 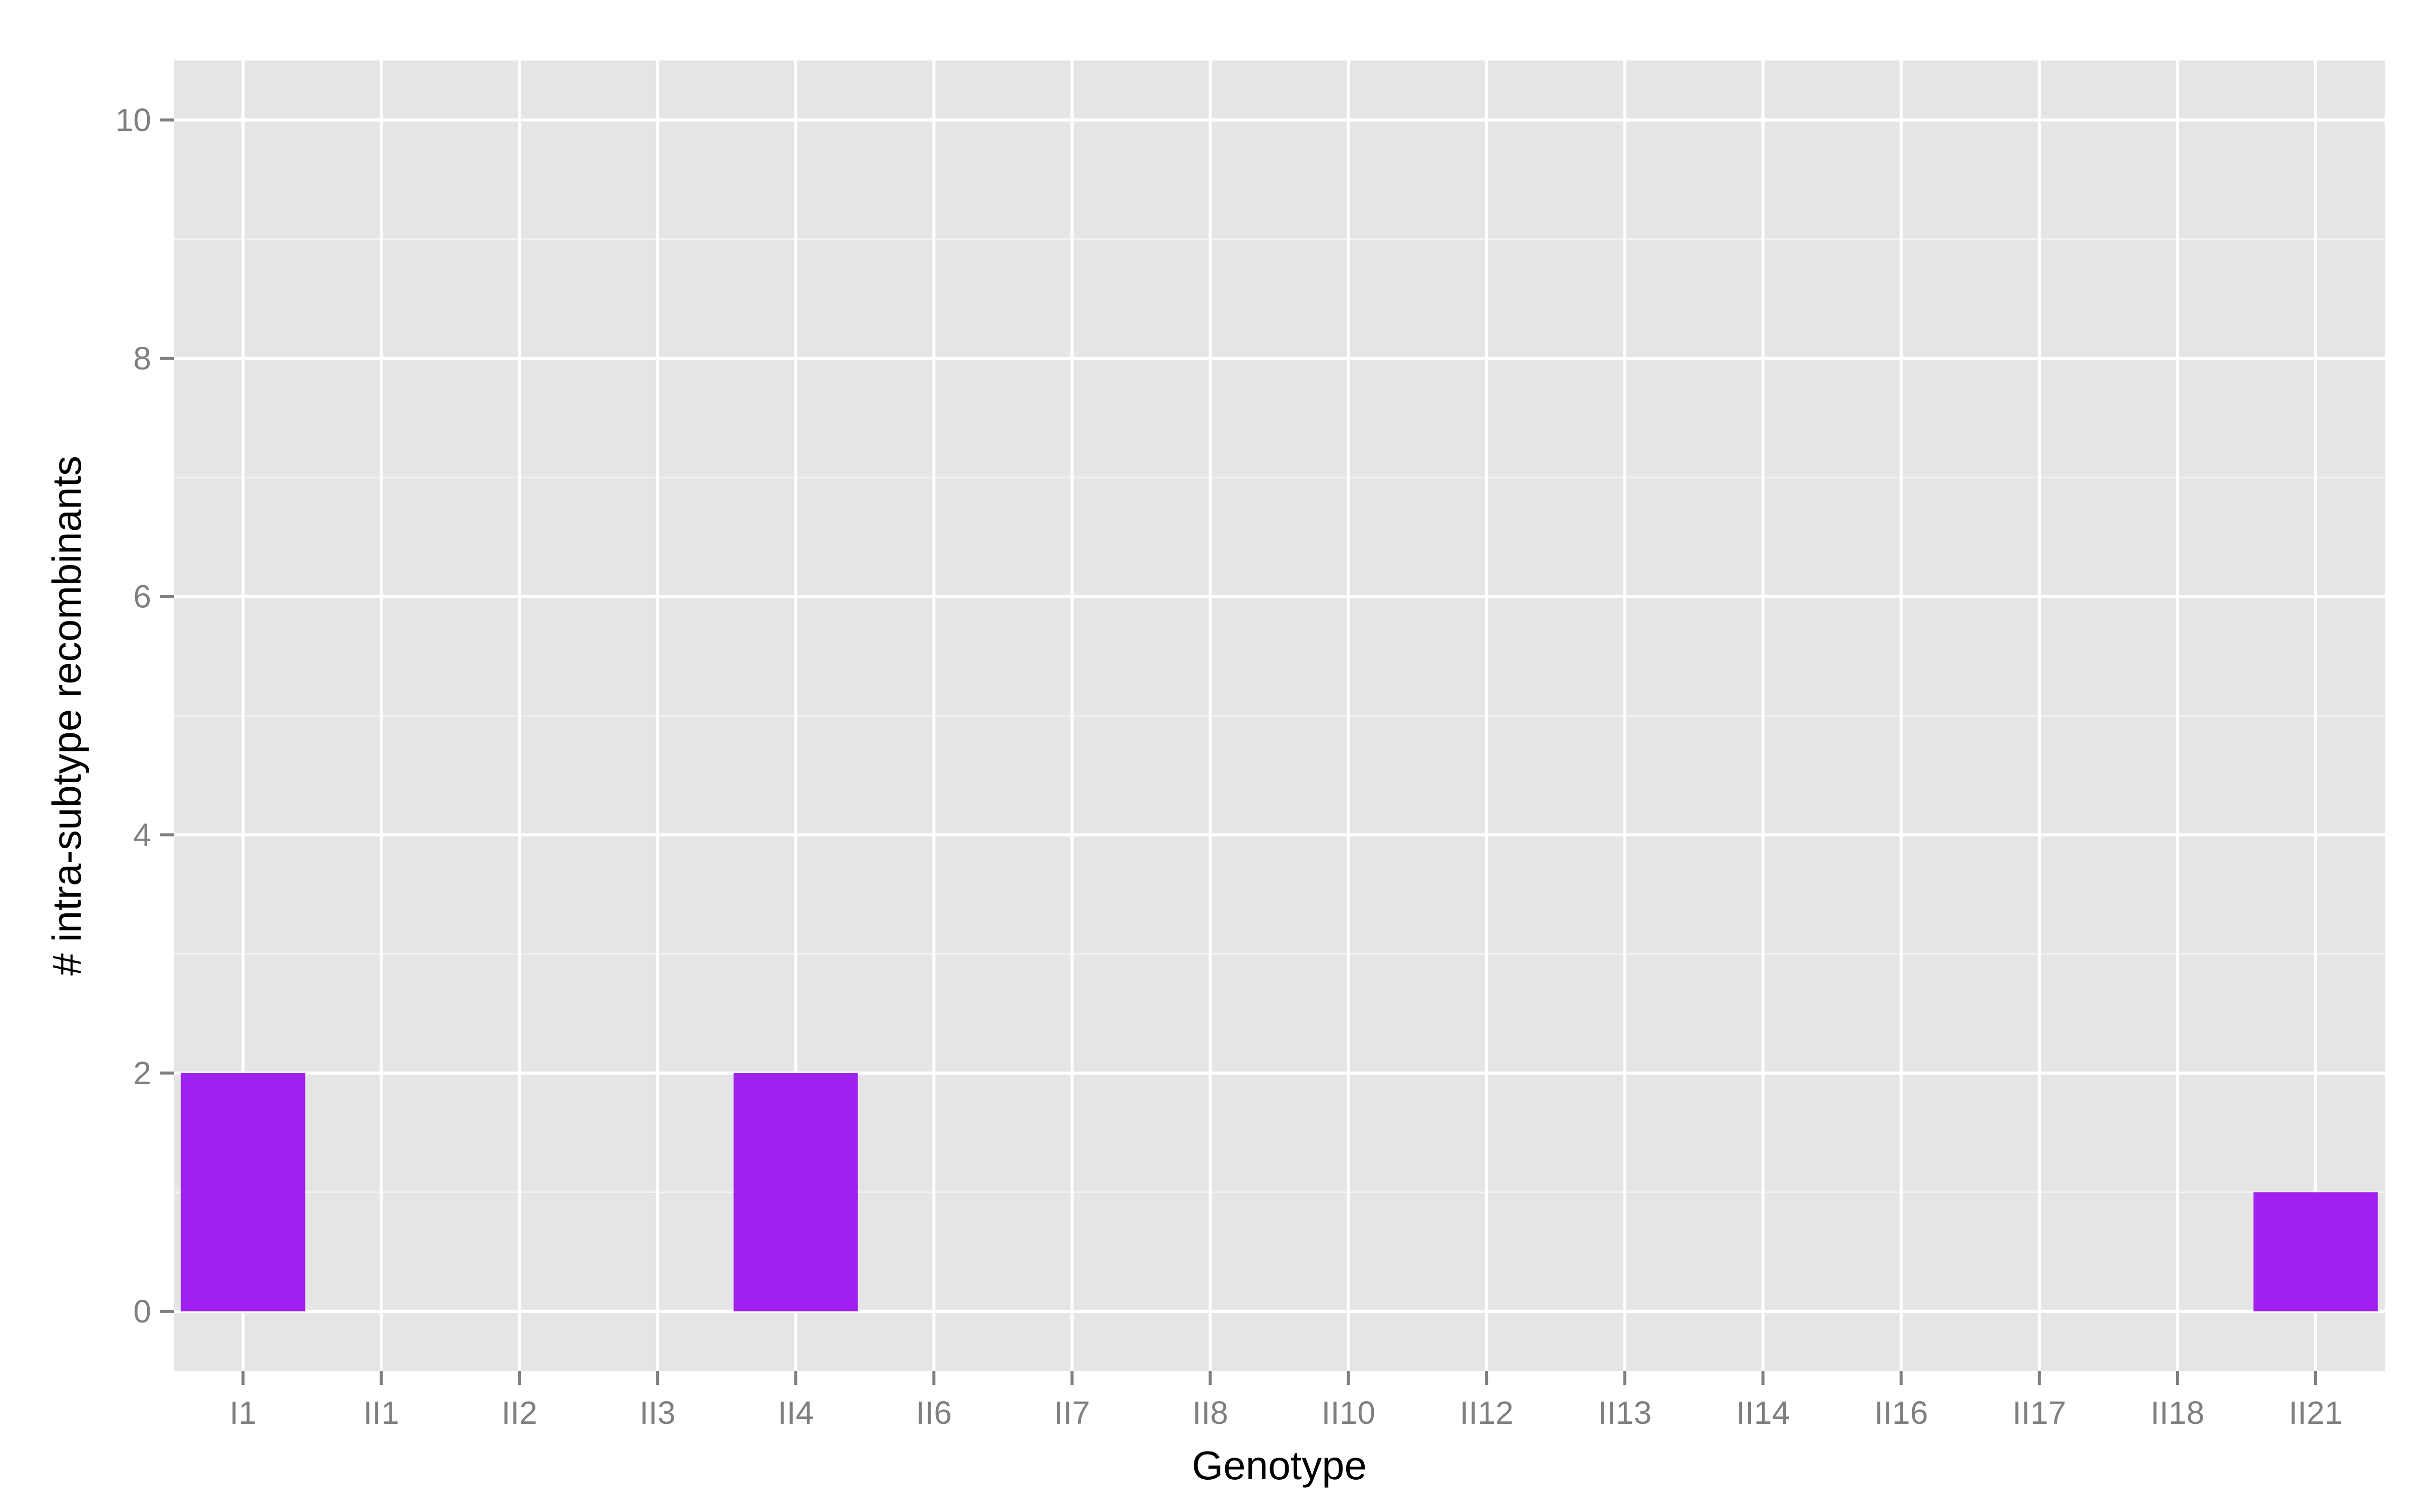 What do you see at coordinates (1348, 1413) in the screenshot?
I see `x-tick-label: II10` at bounding box center [1348, 1413].